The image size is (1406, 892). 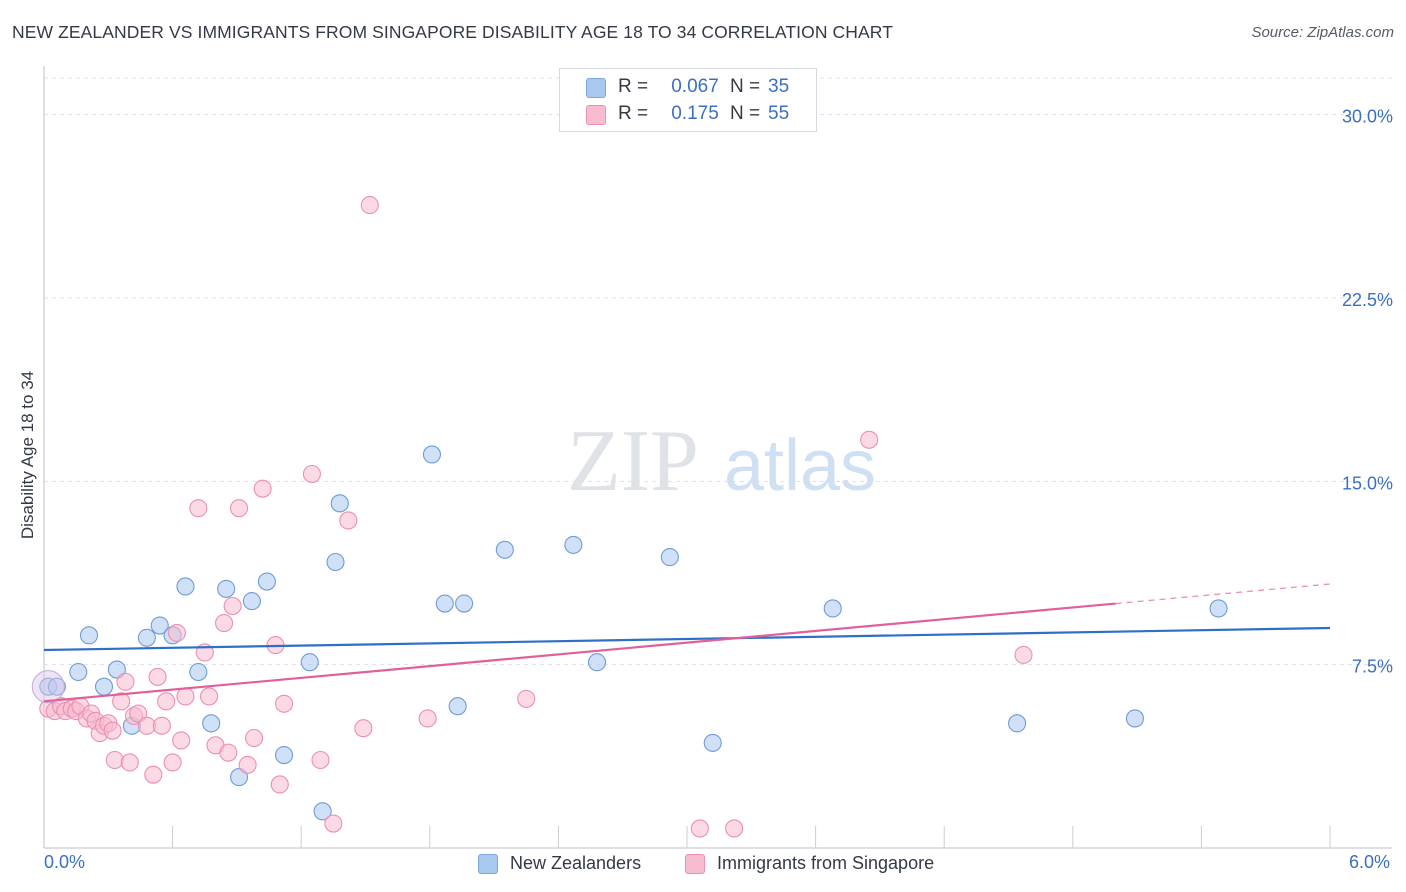 I want to click on watermark: ZIP atlas, so click(x=721, y=461).